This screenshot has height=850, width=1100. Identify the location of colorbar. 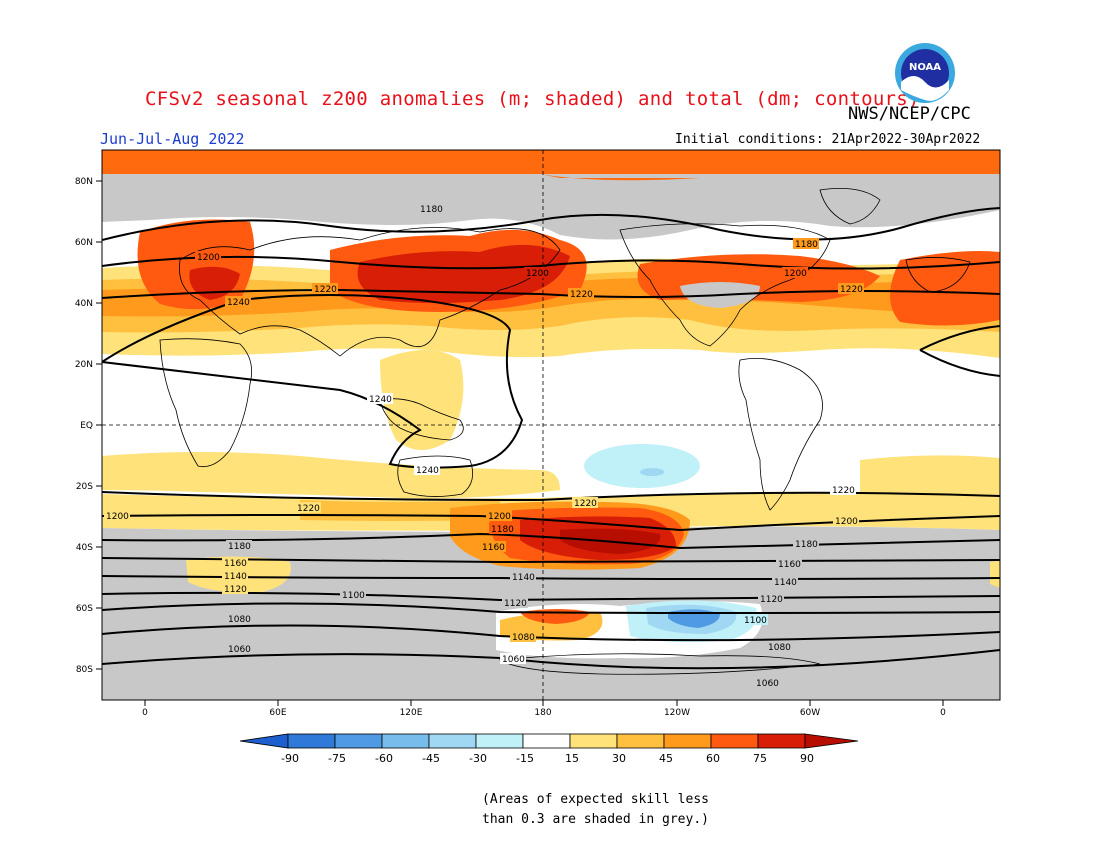
(549, 741).